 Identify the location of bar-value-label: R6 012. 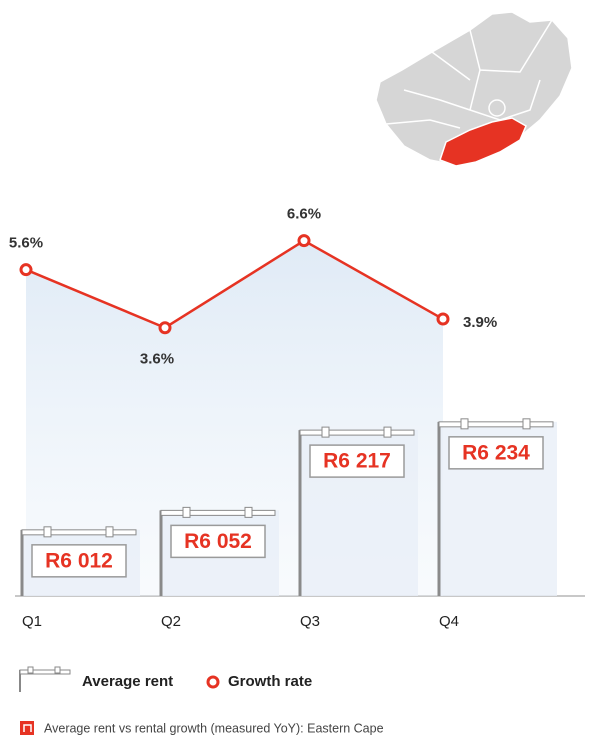
(79, 560).